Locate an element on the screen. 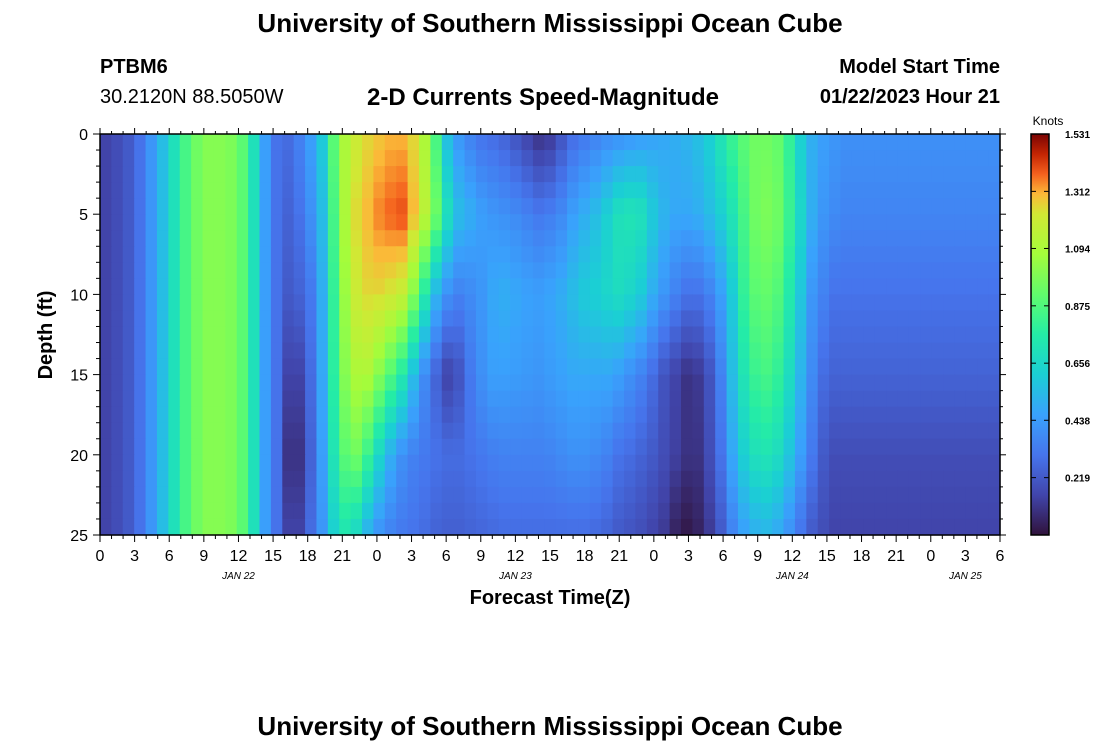 Image resolution: width=1100 pixels, height=750 pixels. x-tick-label: 18 is located at coordinates (862, 556).